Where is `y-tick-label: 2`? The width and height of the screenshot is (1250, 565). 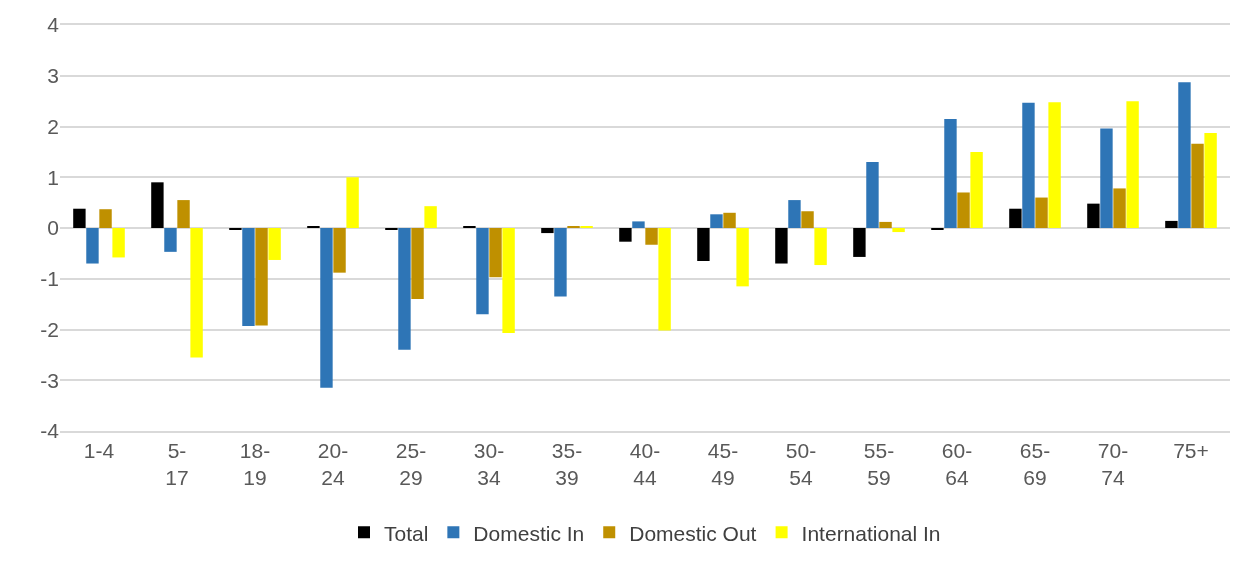
y-tick-label: 2 is located at coordinates (53, 126).